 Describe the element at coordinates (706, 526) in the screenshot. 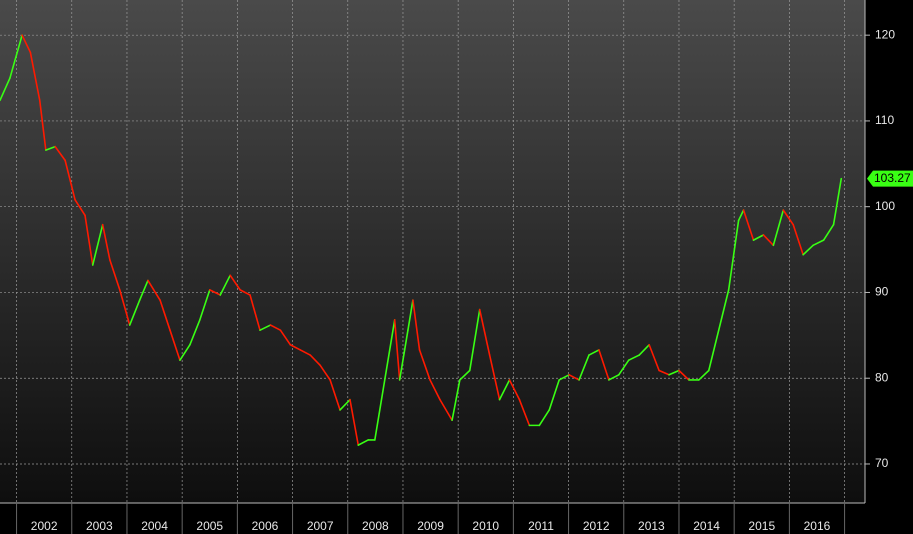

I see `x-tick-label: 2014` at that location.